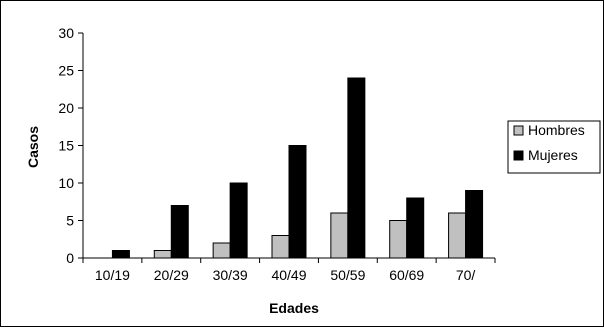 Image resolution: width=604 pixels, height=328 pixels. I want to click on y-tick-label: 25, so click(66, 71).